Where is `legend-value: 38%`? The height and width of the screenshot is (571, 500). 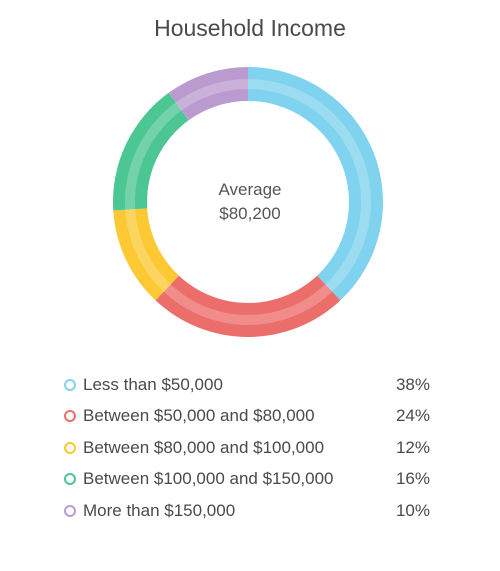
legend-value: 38% is located at coordinates (412, 384).